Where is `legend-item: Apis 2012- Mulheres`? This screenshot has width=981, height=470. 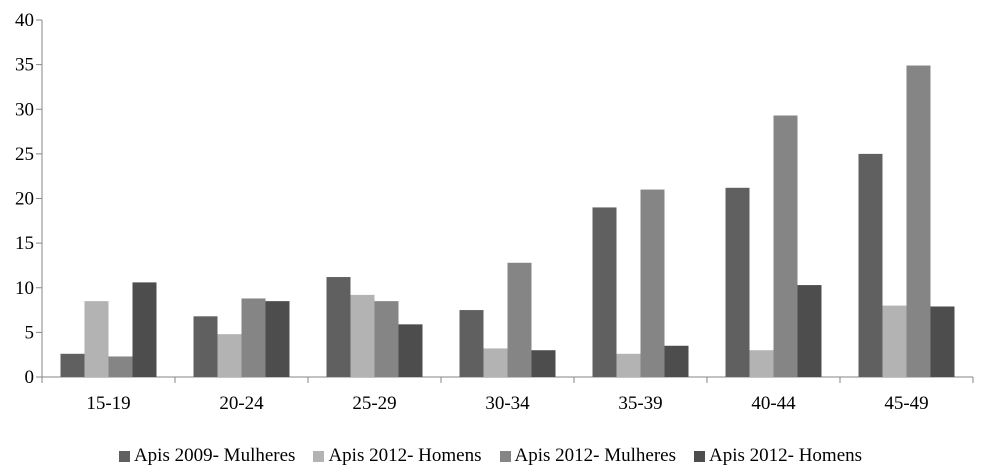
legend-item: Apis 2012- Mulheres is located at coordinates (587, 456).